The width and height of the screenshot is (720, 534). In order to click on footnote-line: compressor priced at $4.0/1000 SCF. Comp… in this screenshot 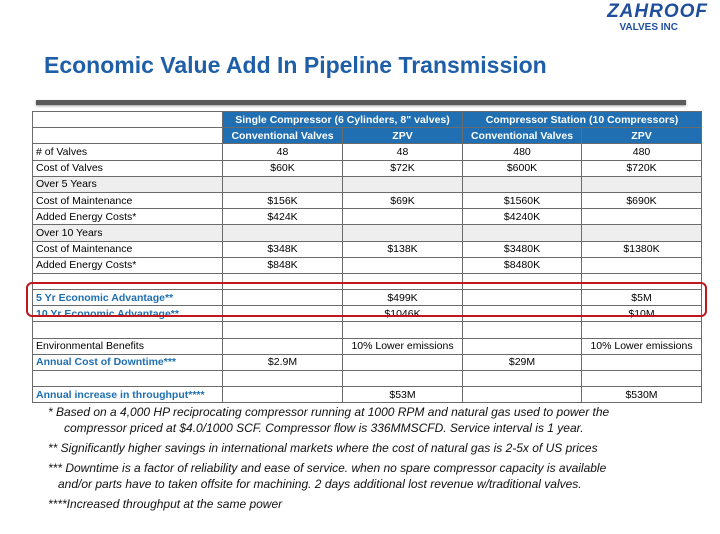, I will do `click(324, 428)`.